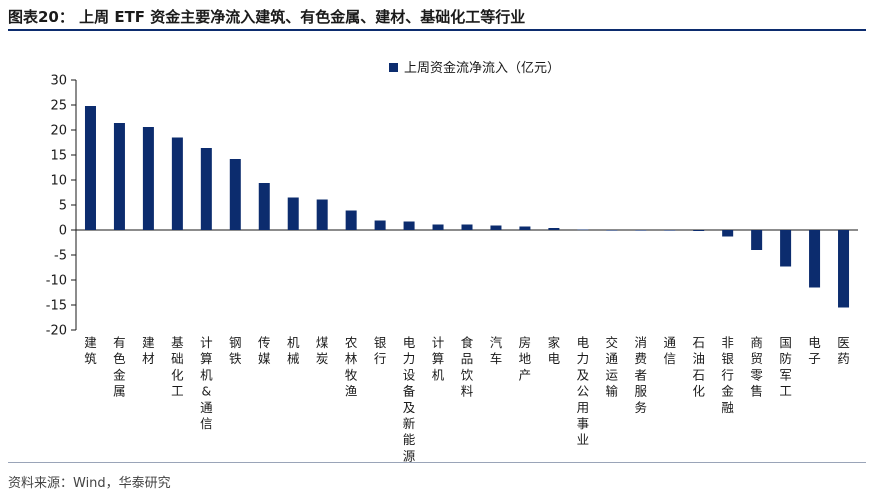 The height and width of the screenshot is (500, 878). I want to click on category-label: 计算机&通信, so click(206, 383).